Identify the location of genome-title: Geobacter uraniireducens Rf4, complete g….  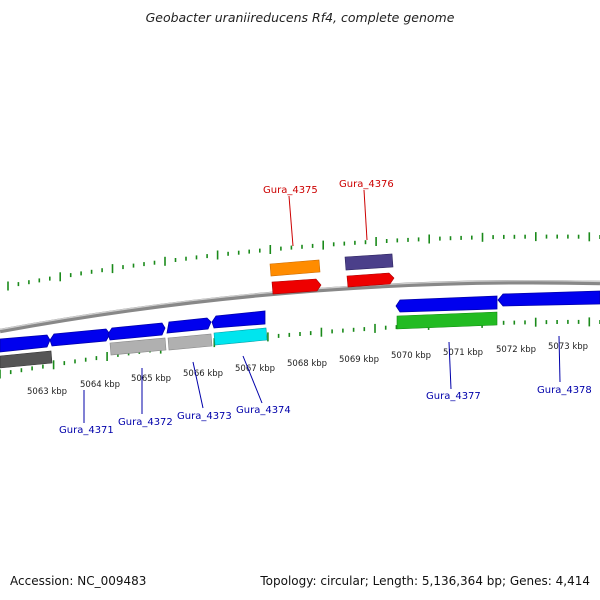
(300, 17).